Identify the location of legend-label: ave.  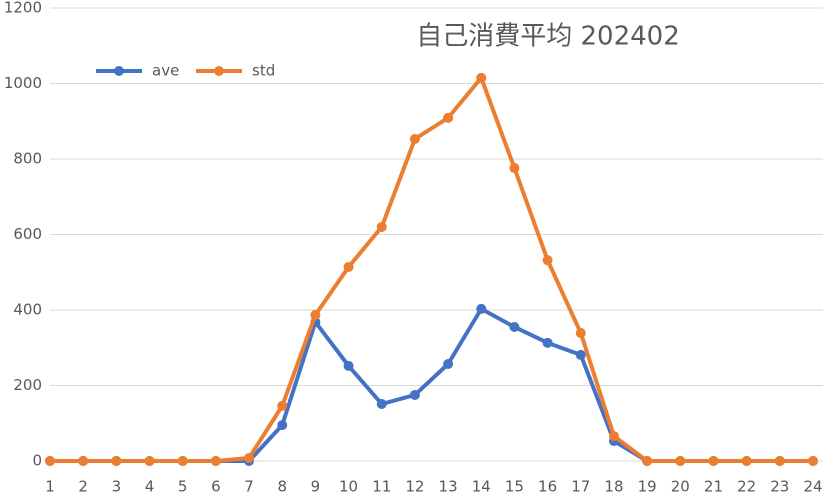
(165, 71).